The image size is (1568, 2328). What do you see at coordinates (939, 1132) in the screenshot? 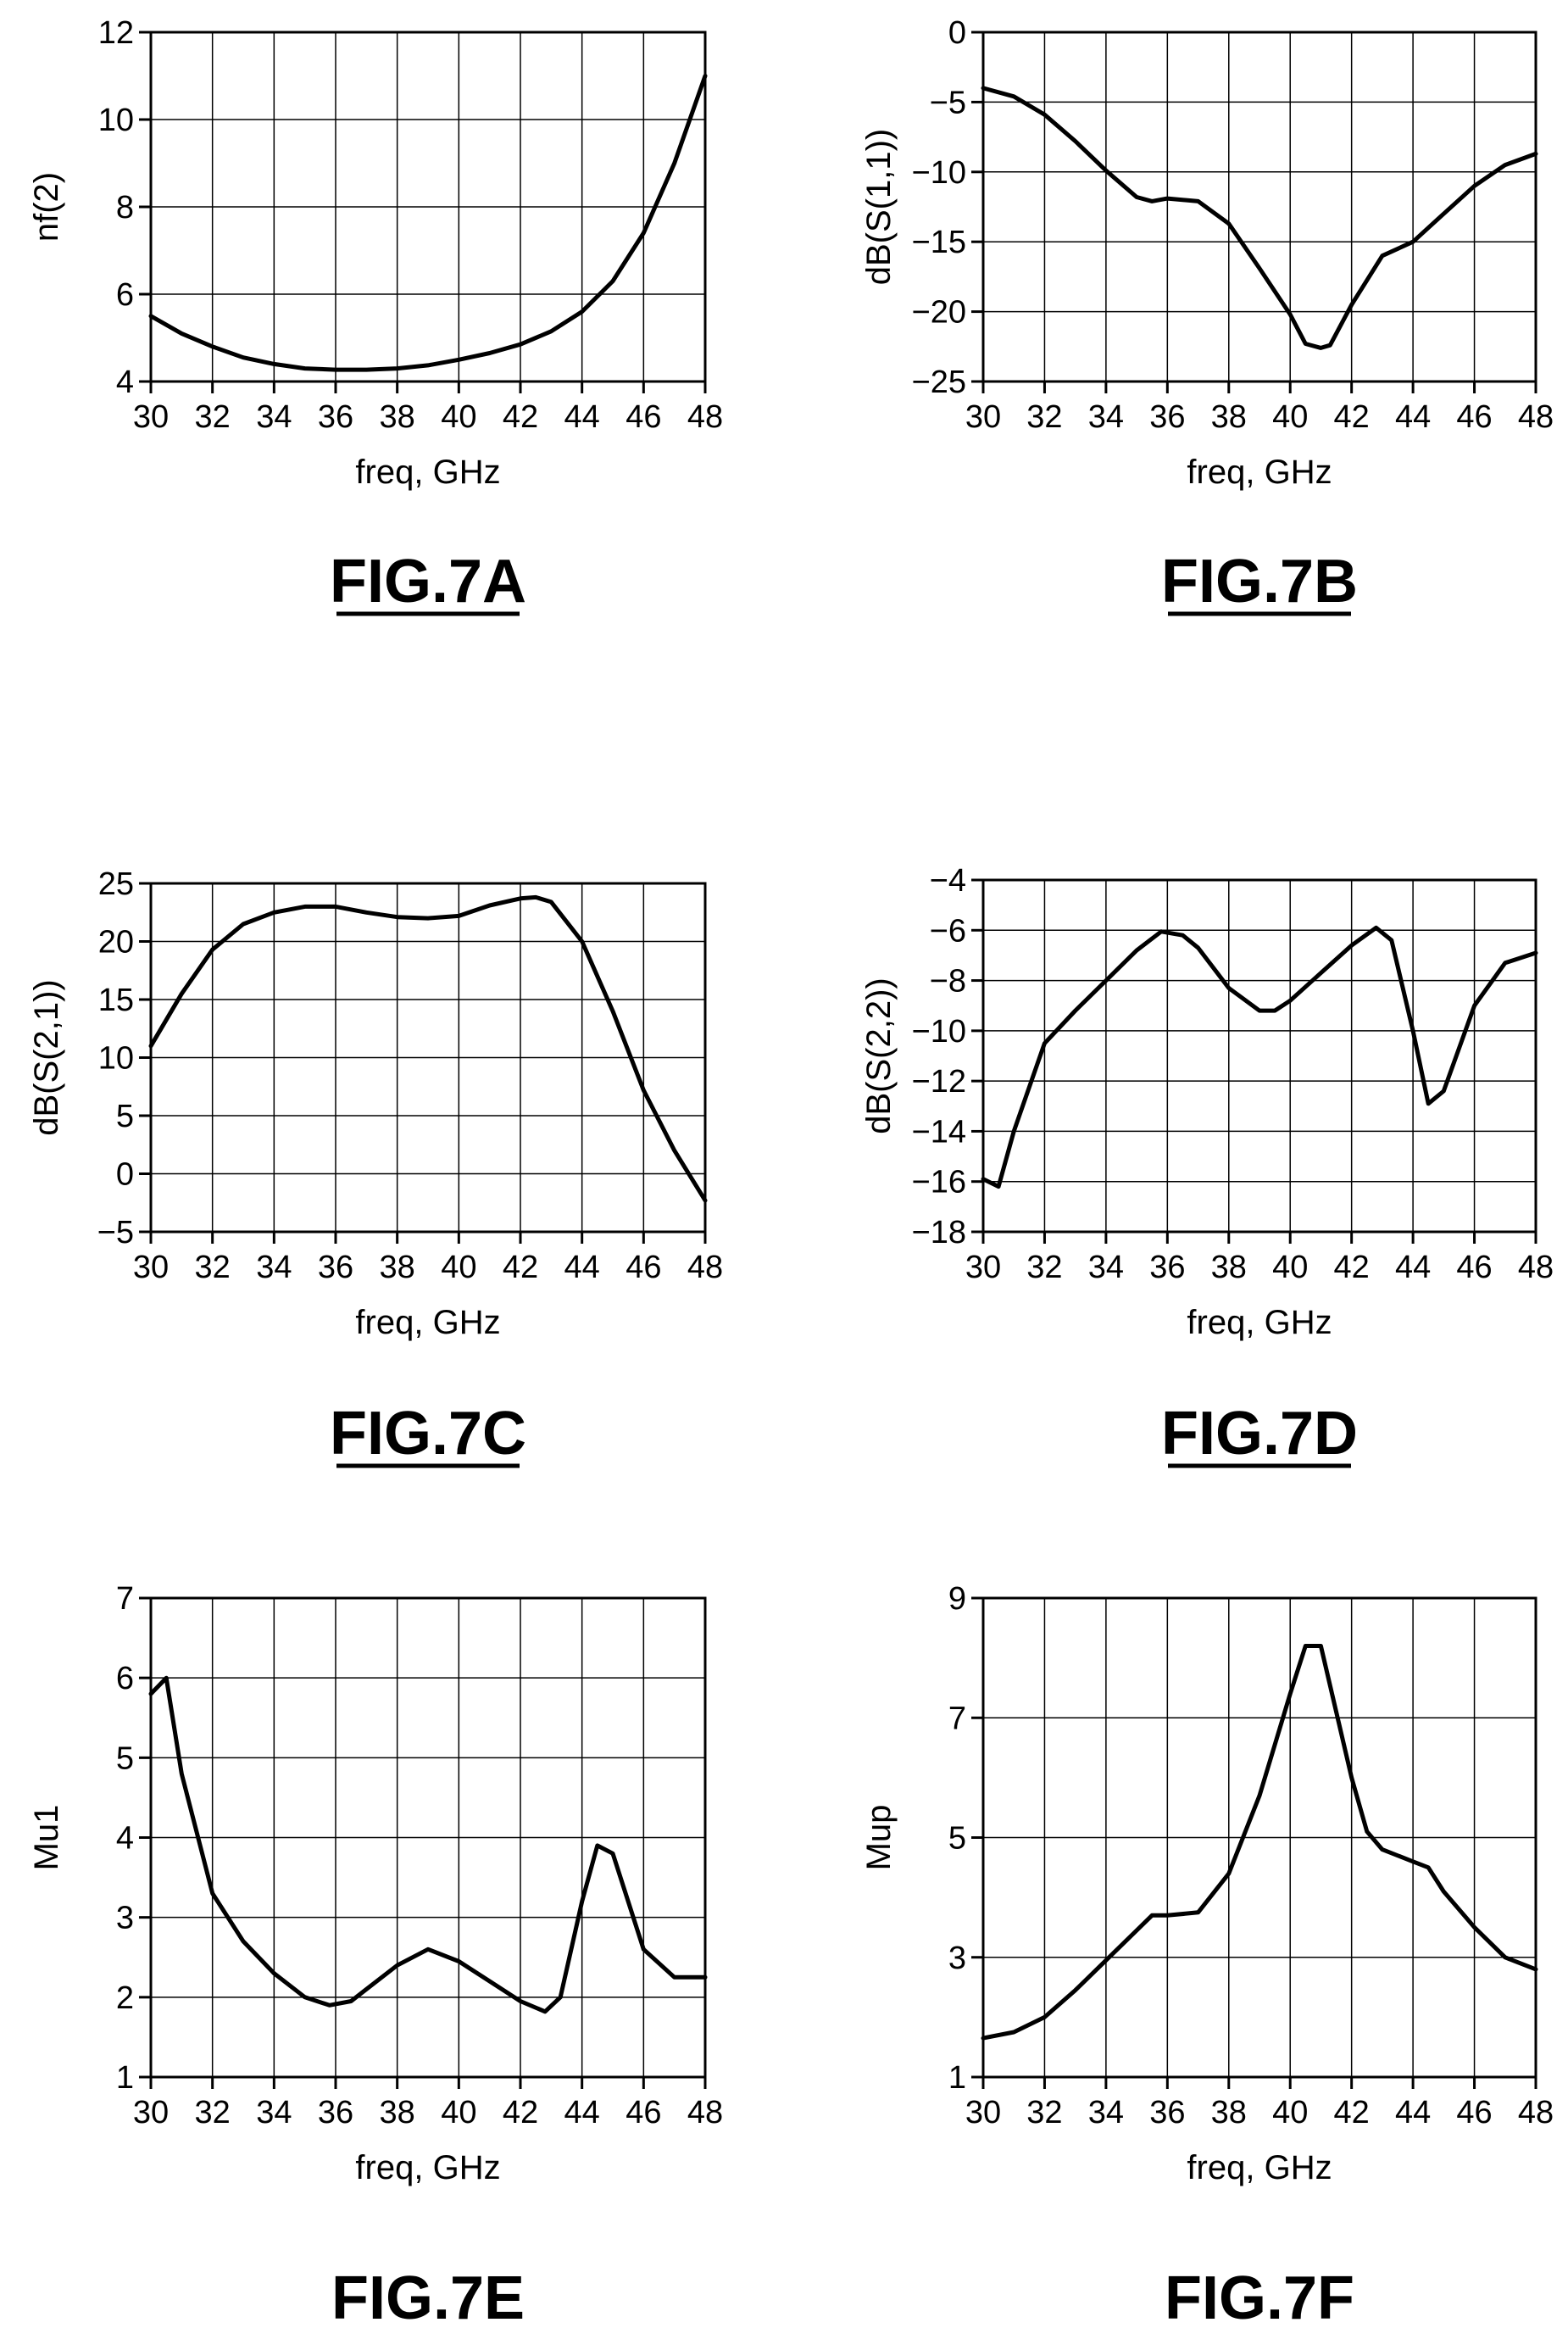
I see `y-tick-label: −14` at bounding box center [939, 1132].